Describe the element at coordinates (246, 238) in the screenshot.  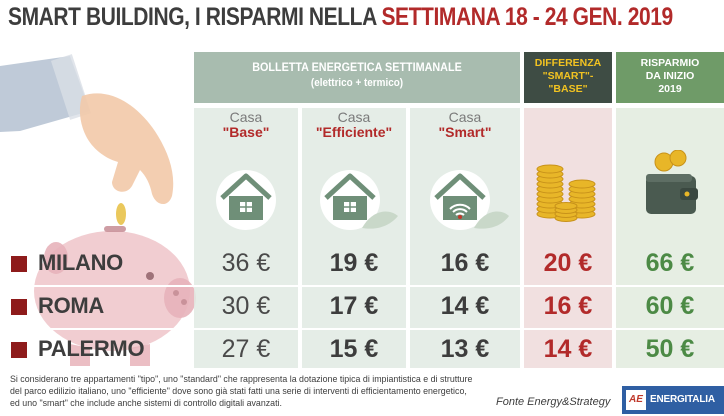
I see `column-base-background` at that location.